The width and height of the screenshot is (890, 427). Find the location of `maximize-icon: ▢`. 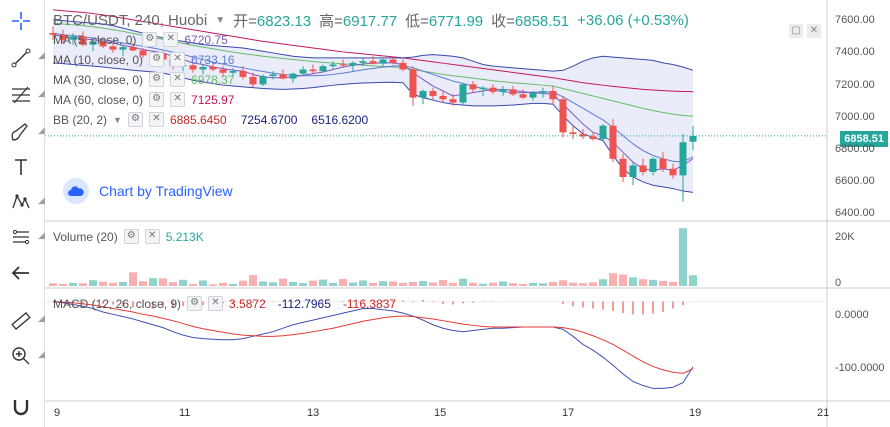

maximize-icon: ▢ is located at coordinates (796, 31).